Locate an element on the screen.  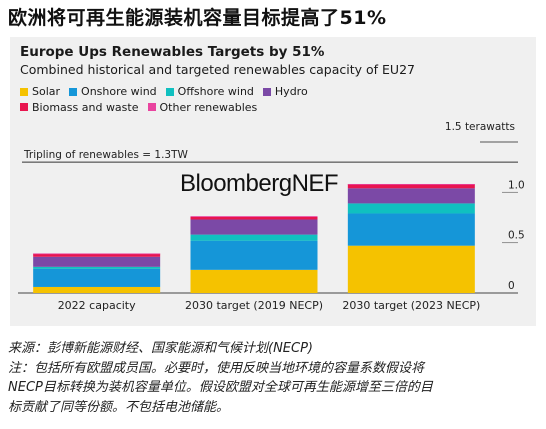
legend-label: Offshore wind is located at coordinates (215, 91).